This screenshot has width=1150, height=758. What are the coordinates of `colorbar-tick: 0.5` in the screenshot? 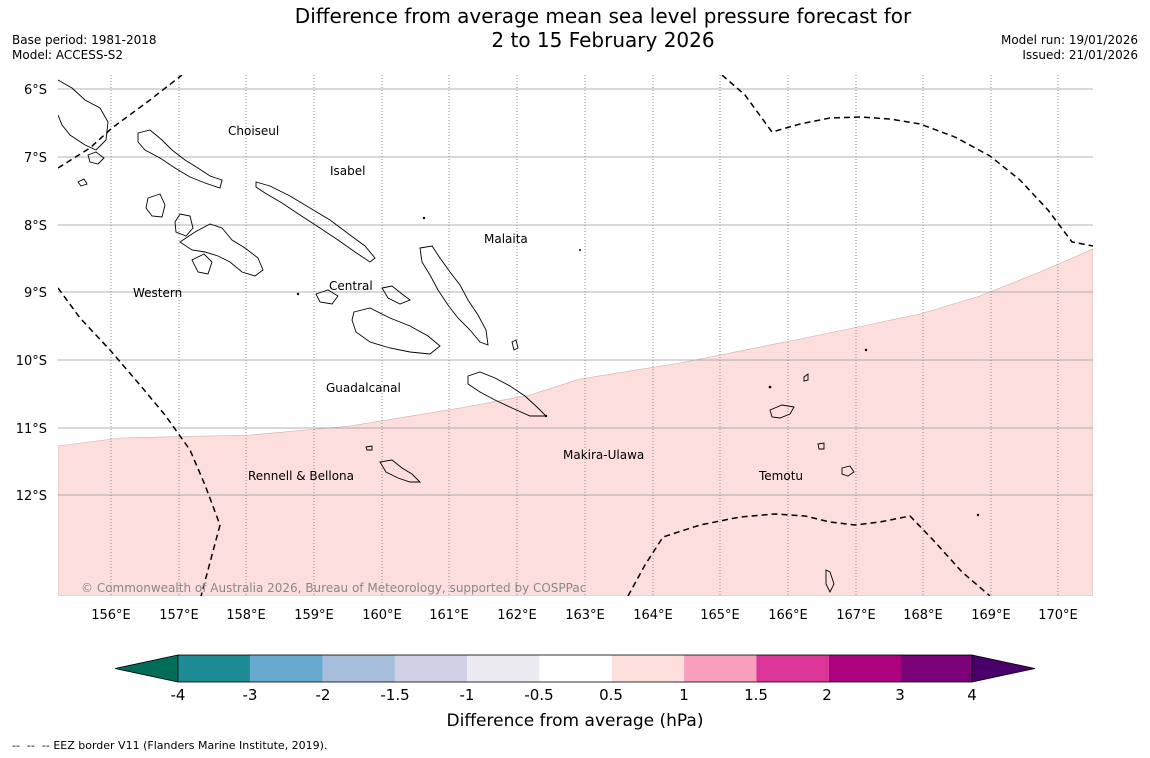 It's located at (611, 695).